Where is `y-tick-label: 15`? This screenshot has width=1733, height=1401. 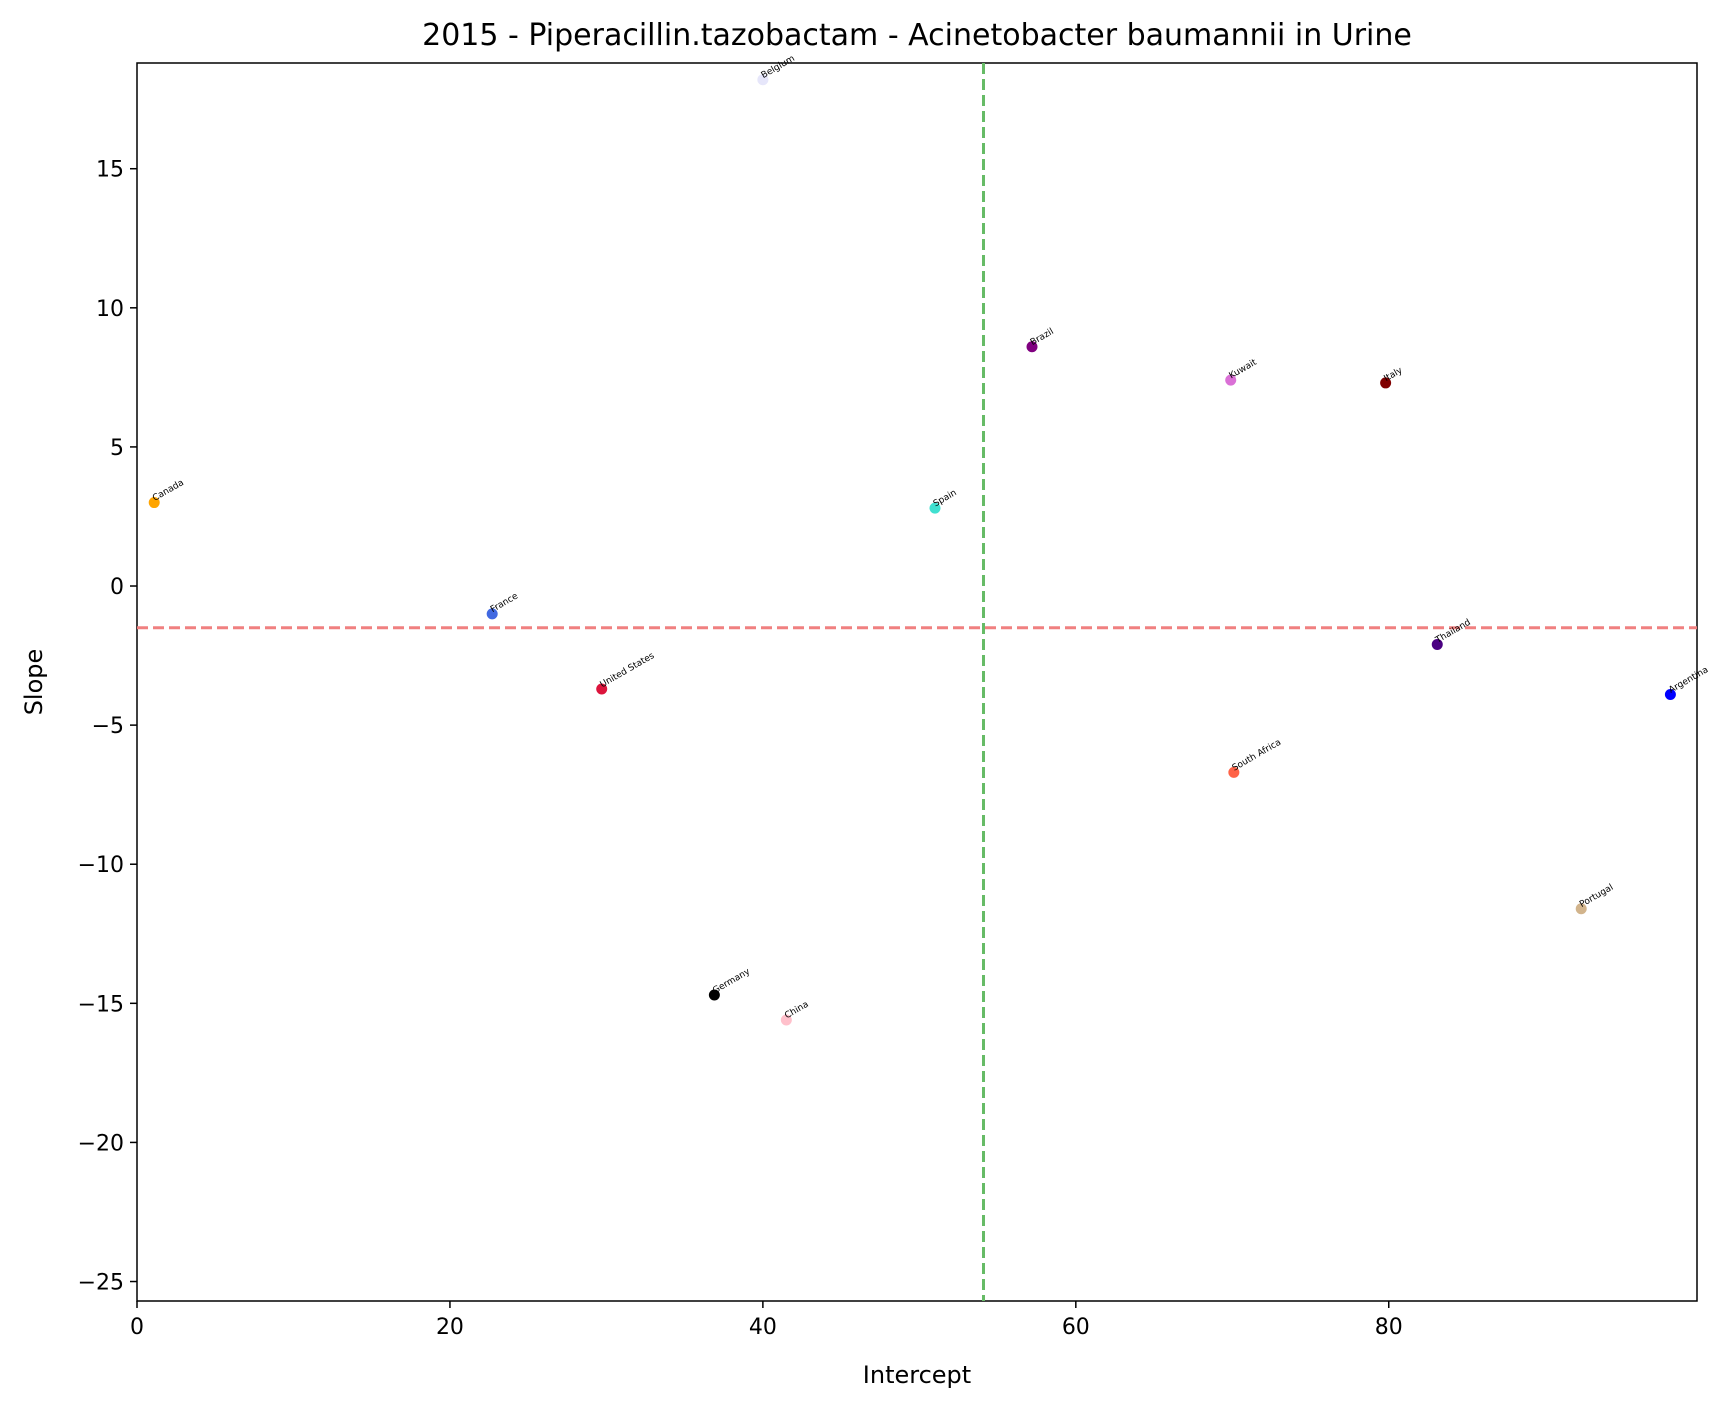 y-tick-label: 15 is located at coordinates (110, 170).